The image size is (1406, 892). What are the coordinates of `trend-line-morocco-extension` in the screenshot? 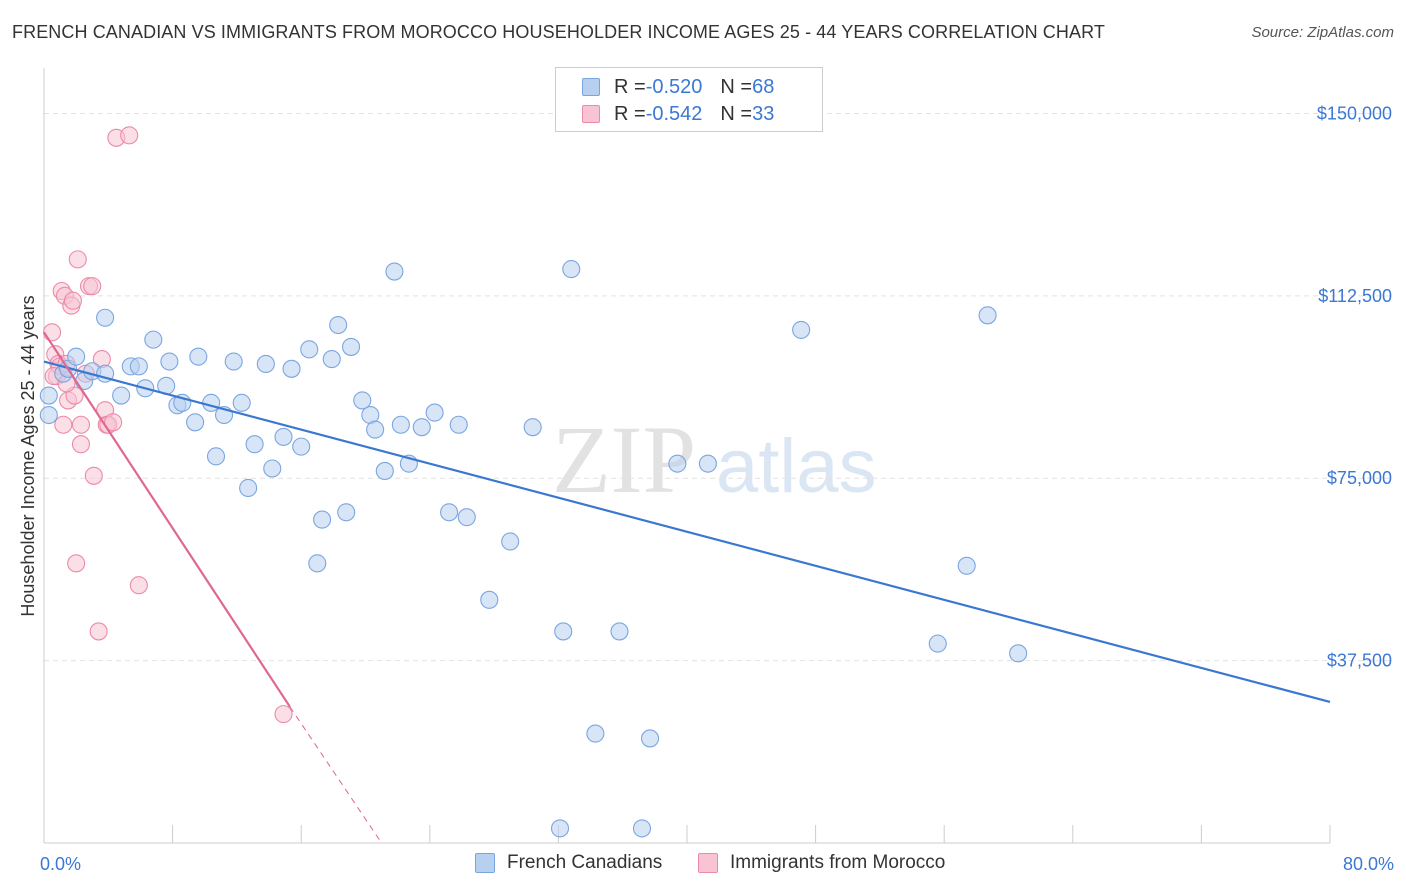 It's located at (335, 775).